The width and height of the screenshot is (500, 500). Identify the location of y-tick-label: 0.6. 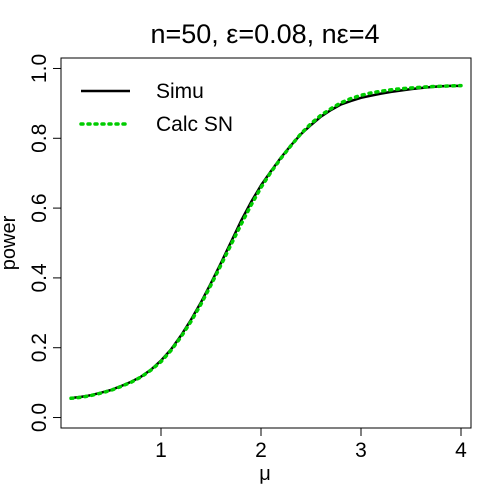
(39, 207).